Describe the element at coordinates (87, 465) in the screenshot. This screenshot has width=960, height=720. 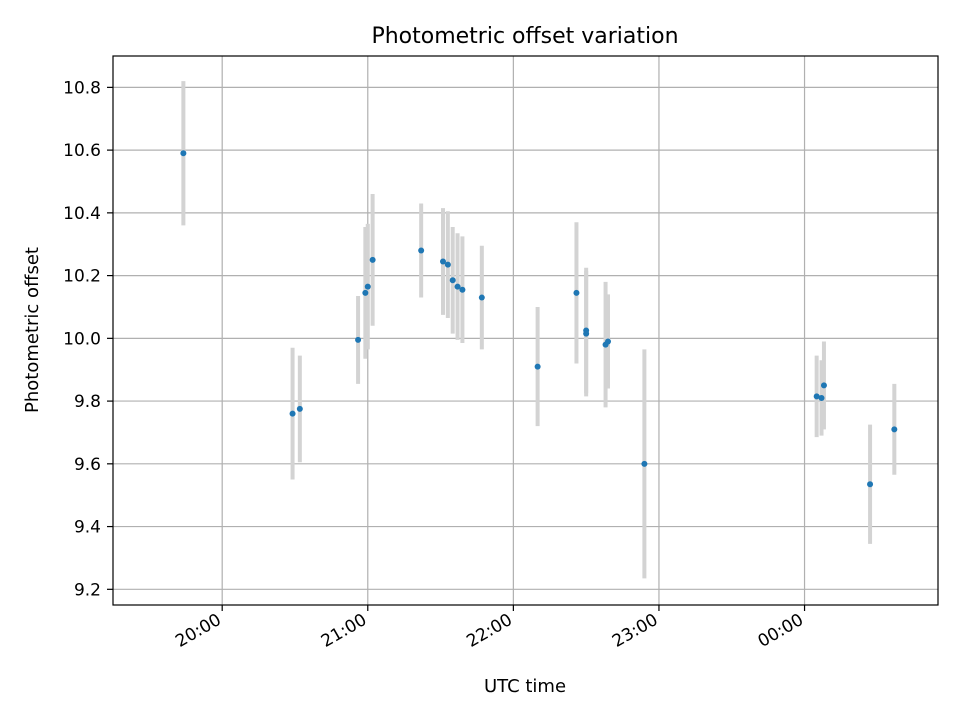
I see `y-tick-label: 9.6` at that location.